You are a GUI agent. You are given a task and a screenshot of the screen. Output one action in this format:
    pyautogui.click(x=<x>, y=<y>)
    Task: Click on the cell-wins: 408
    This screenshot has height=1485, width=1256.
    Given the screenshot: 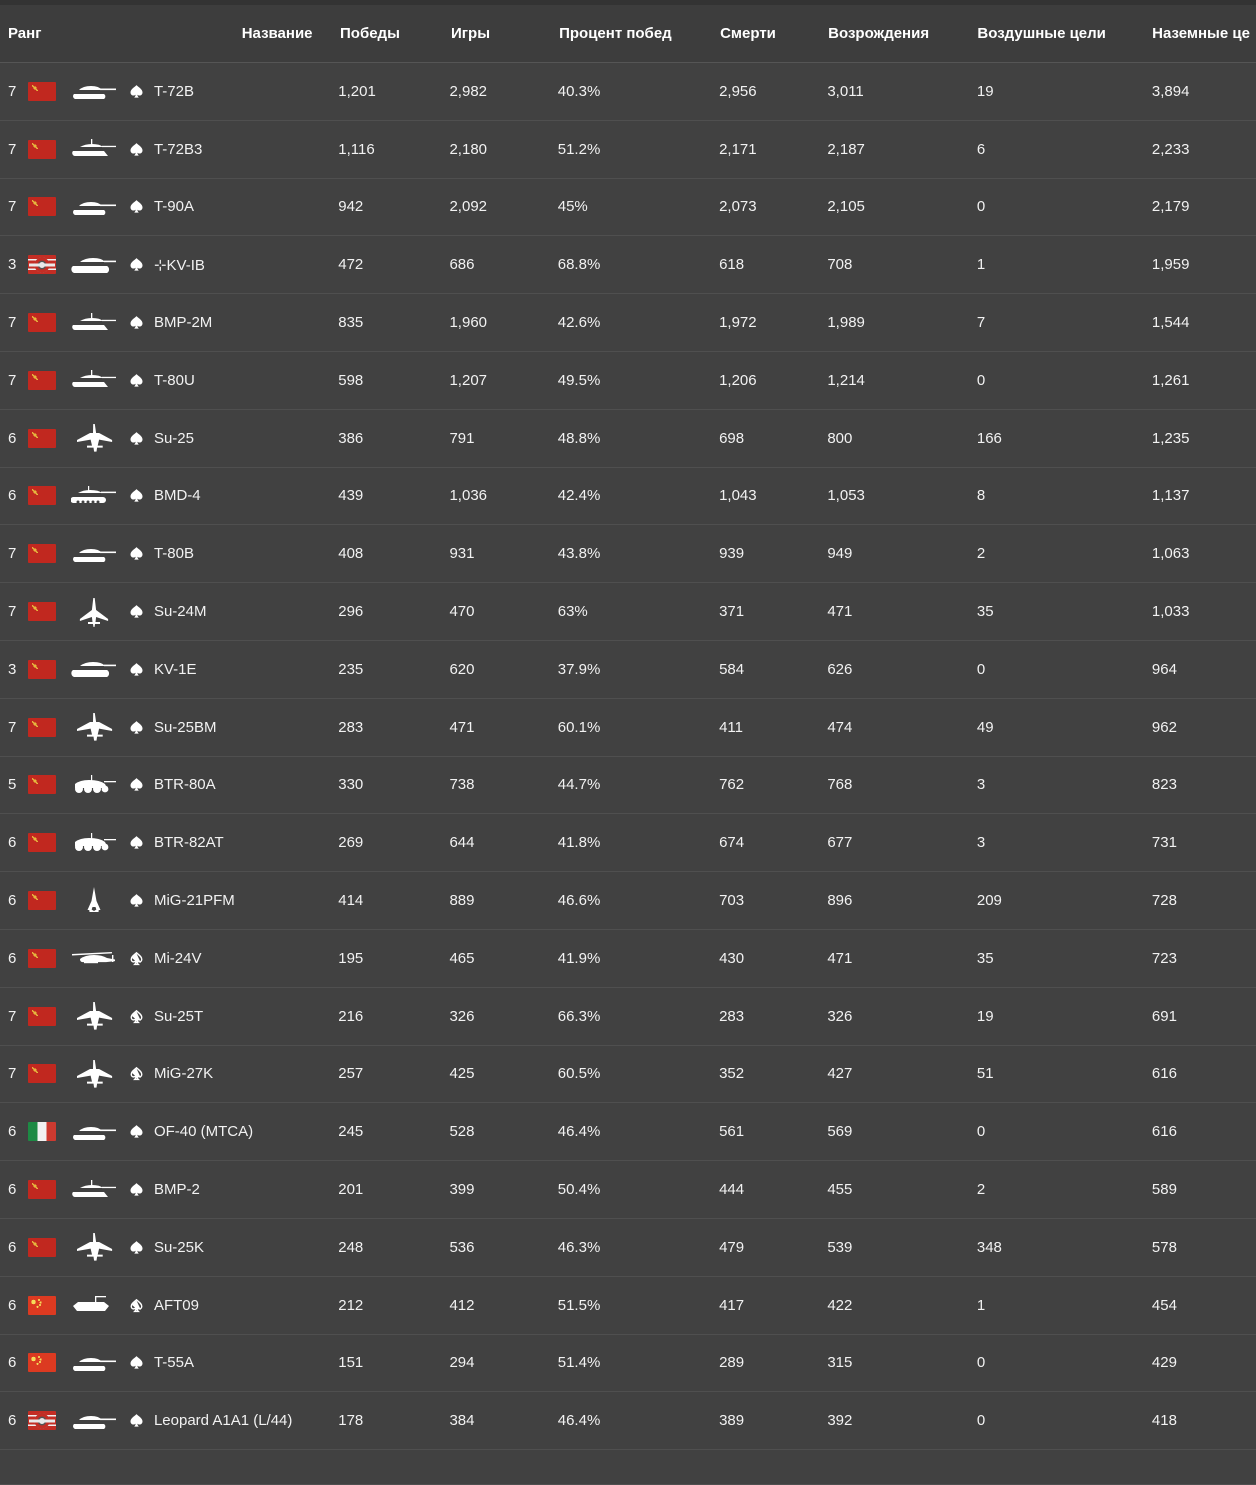 What is the action you would take?
    pyautogui.click(x=351, y=554)
    